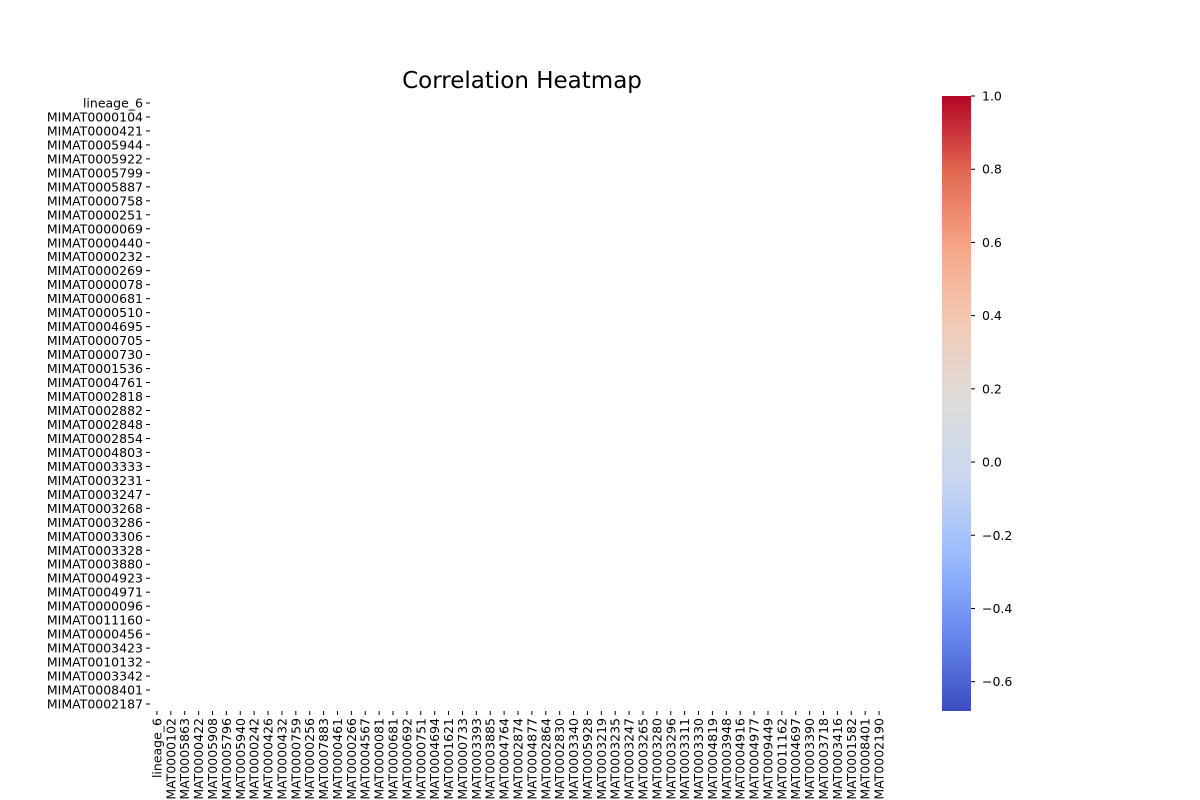 The image size is (1200, 800). What do you see at coordinates (865, 759) in the screenshot?
I see `col-tick-label: MIMAT0008401` at bounding box center [865, 759].